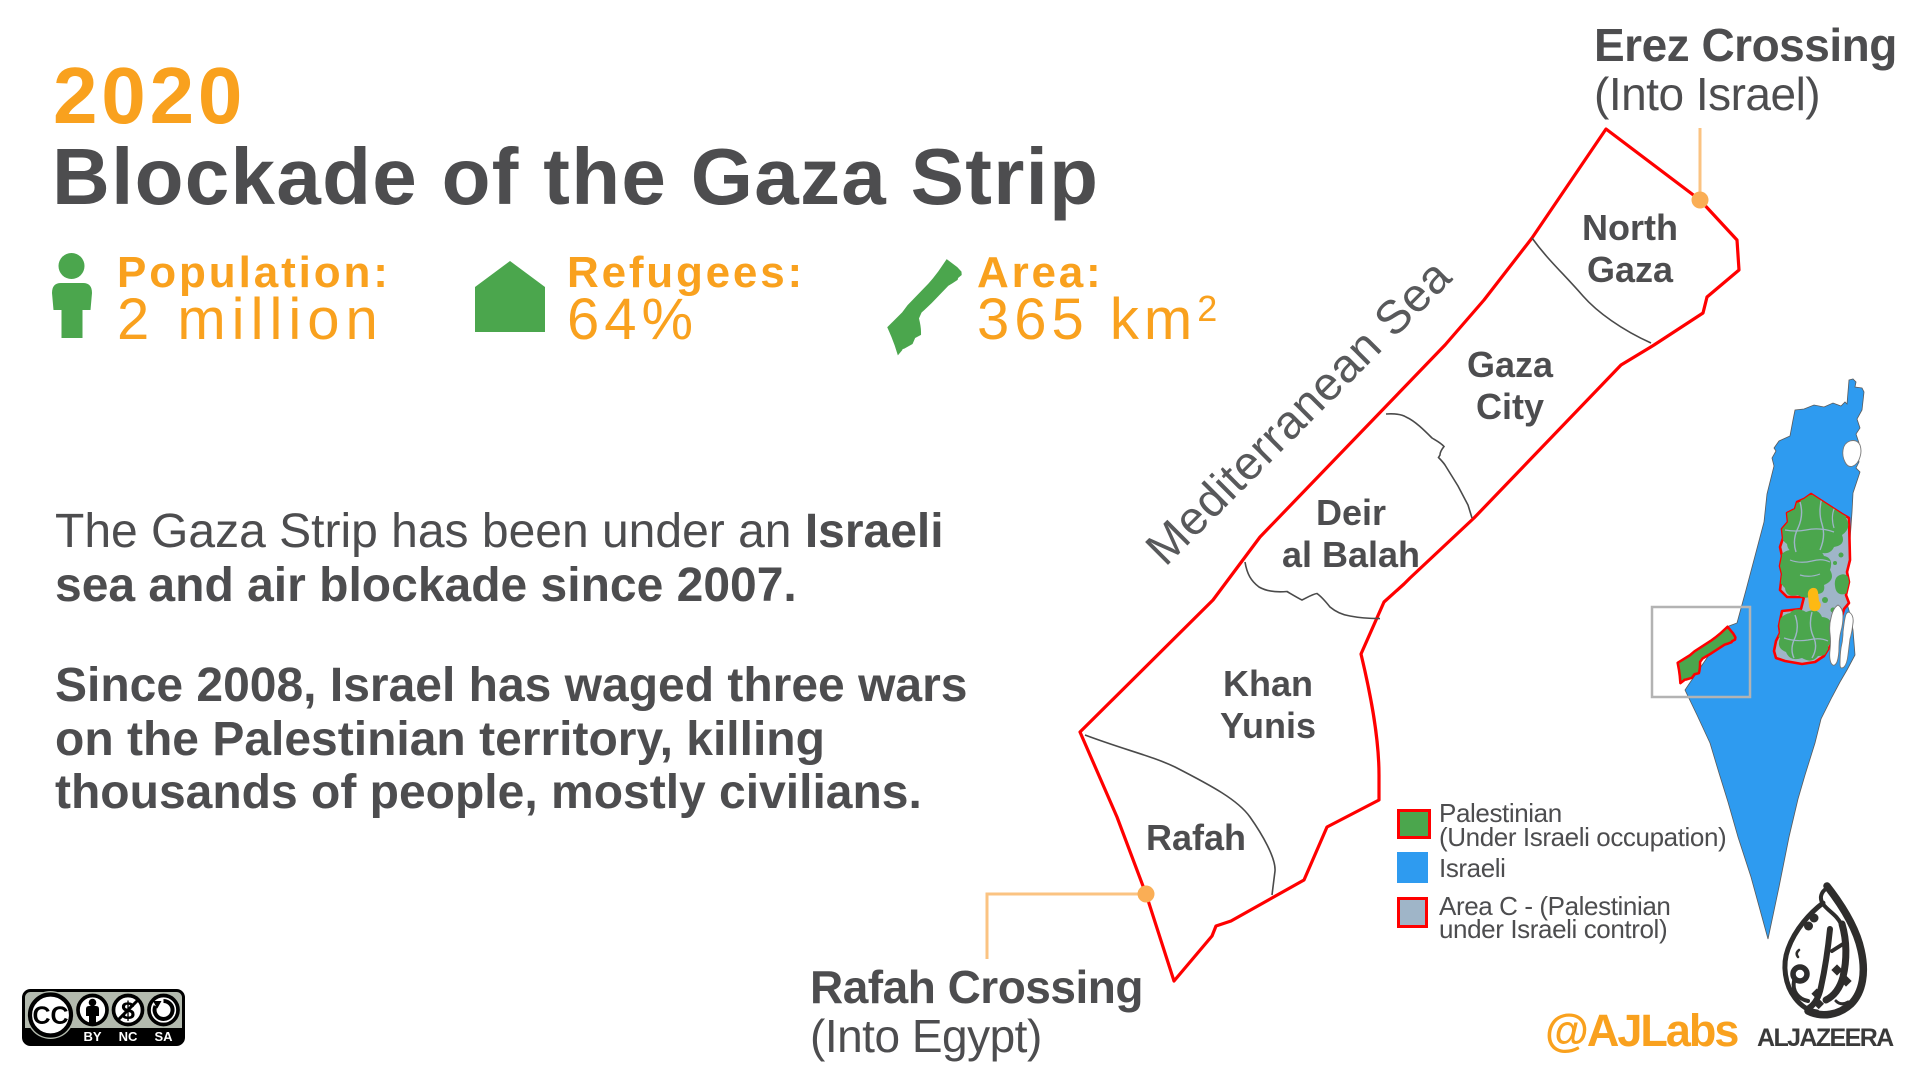  What do you see at coordinates (92, 1036) in the screenshot?
I see `svg-text: BY` at bounding box center [92, 1036].